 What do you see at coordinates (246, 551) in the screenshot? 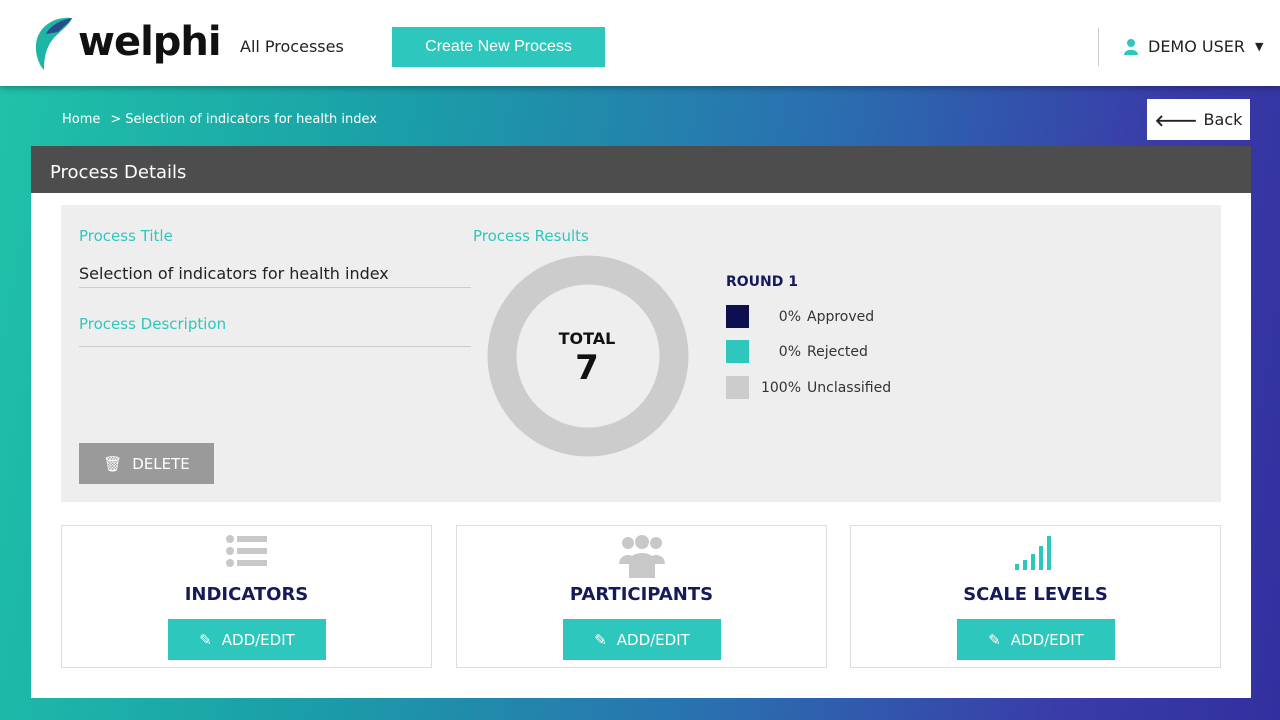
I see `list-icon` at bounding box center [246, 551].